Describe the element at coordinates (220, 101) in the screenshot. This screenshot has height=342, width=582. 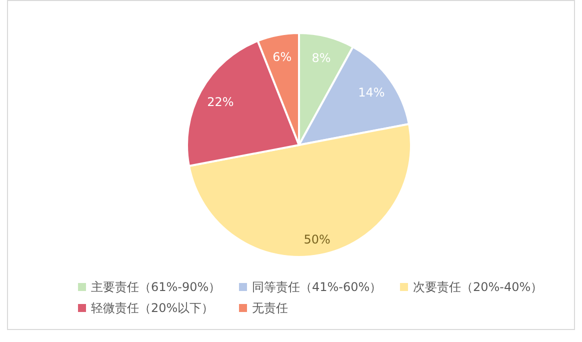
I see `data-label: 22%` at that location.